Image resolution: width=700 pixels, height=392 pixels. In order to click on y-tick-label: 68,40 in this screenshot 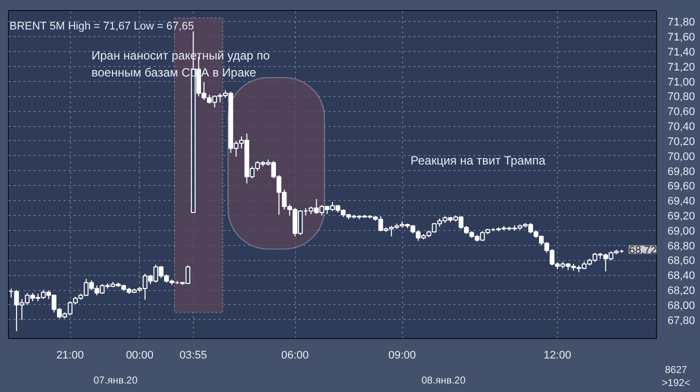, I will do `click(682, 276)`.